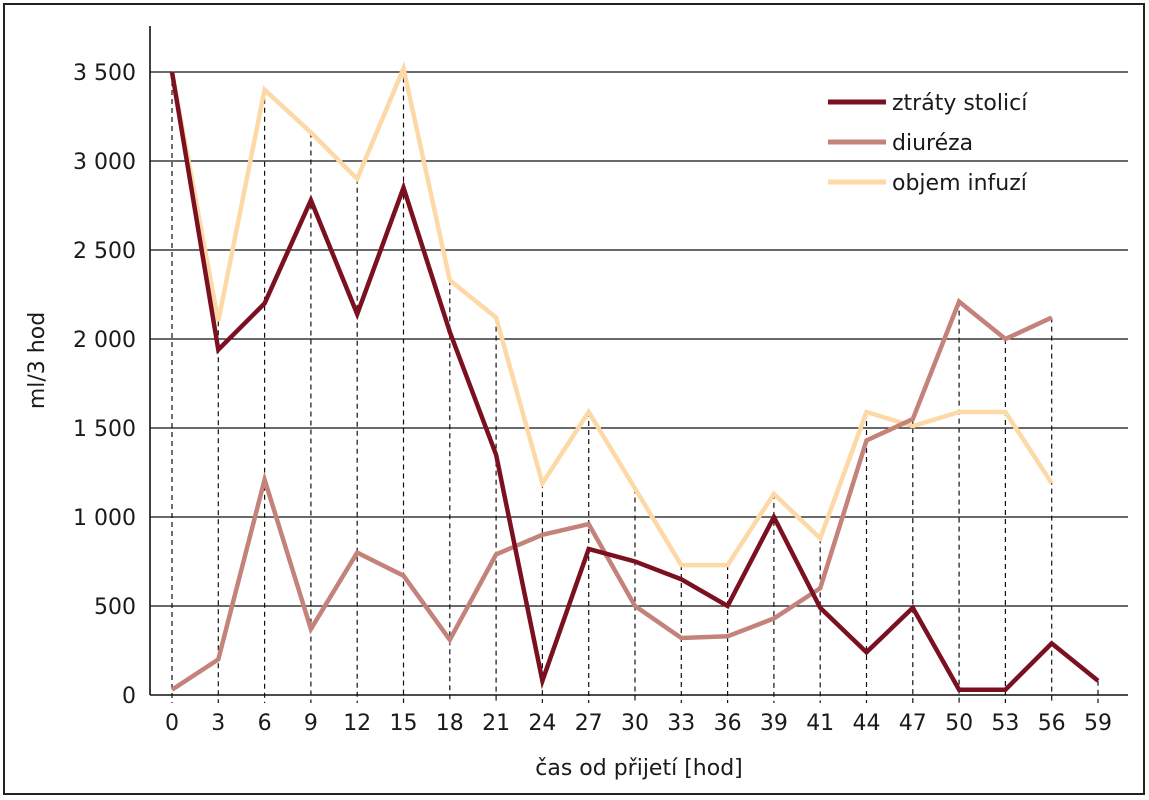  Describe the element at coordinates (635, 723) in the screenshot. I see `x-tick-label-30: 30` at that location.